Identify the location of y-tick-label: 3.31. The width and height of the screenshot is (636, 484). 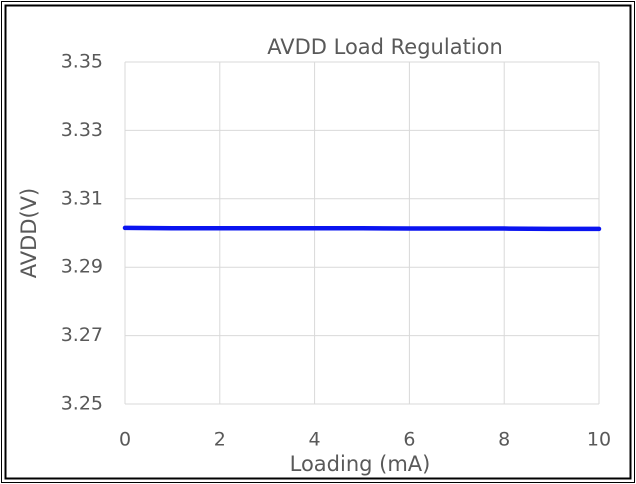
(82, 198).